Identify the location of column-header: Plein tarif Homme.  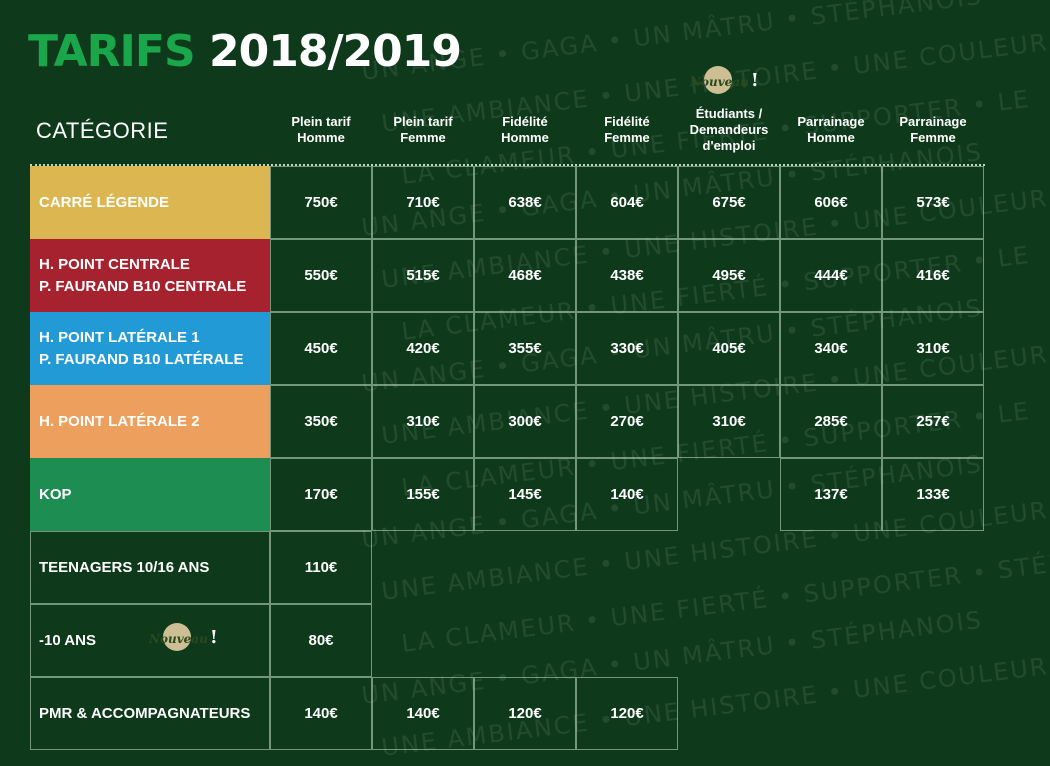
(321, 130).